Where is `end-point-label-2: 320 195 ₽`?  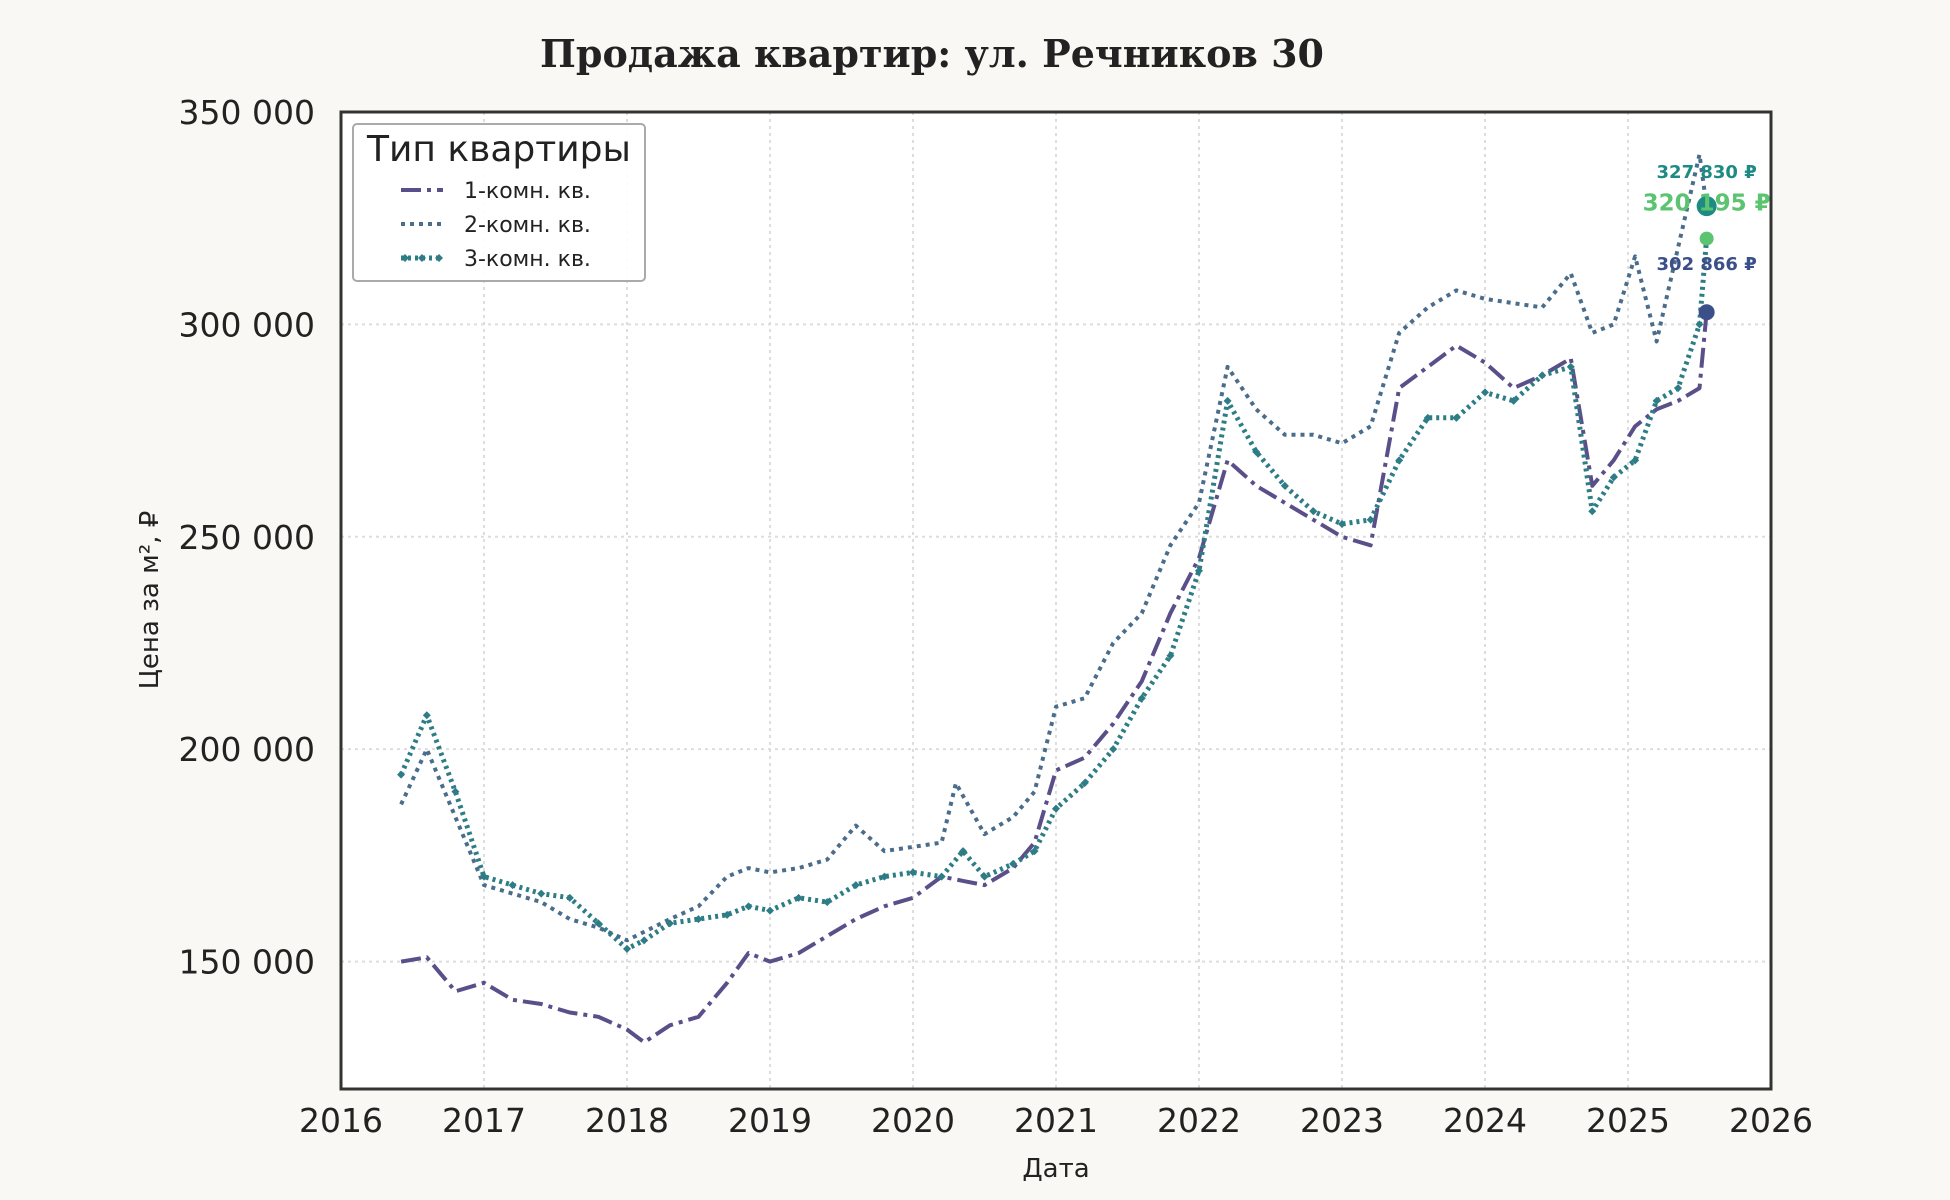
end-point-label-2: 320 195 ₽ is located at coordinates (1707, 204).